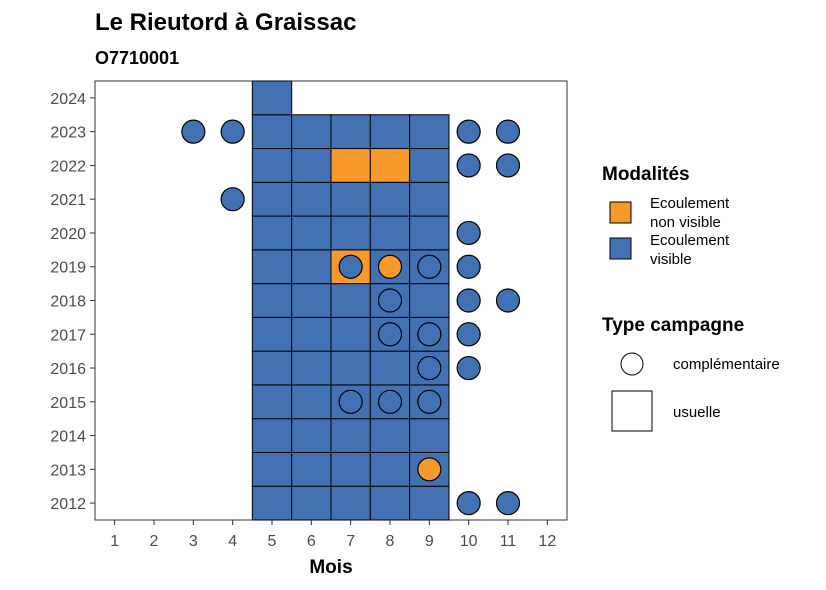 This screenshot has height=590, width=826. I want to click on legend-label-non-visible-line2: non visible, so click(685, 222).